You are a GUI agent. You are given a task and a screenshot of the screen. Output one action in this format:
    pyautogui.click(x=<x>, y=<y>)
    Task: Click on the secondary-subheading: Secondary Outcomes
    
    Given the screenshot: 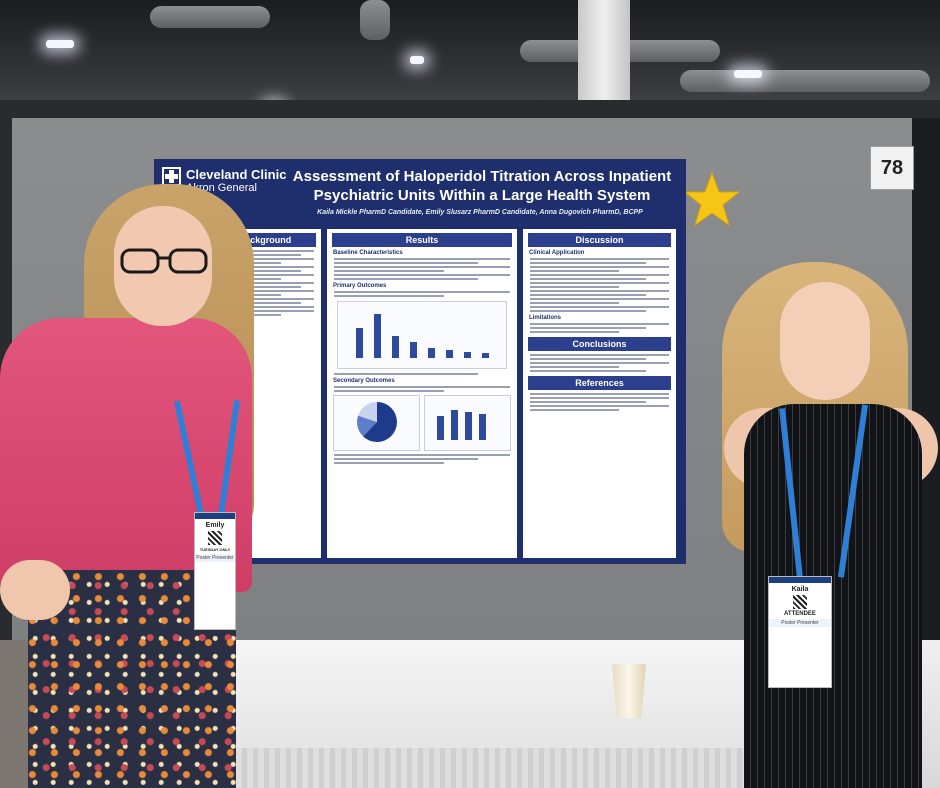 What is the action you would take?
    pyautogui.click(x=364, y=381)
    